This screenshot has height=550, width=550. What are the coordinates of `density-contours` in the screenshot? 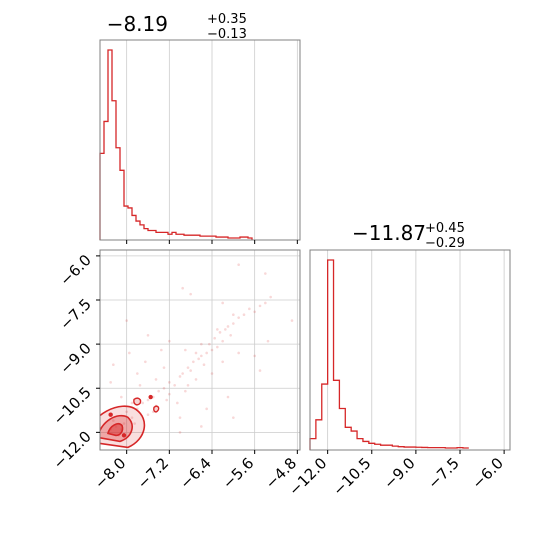 It's located at (130, 423).